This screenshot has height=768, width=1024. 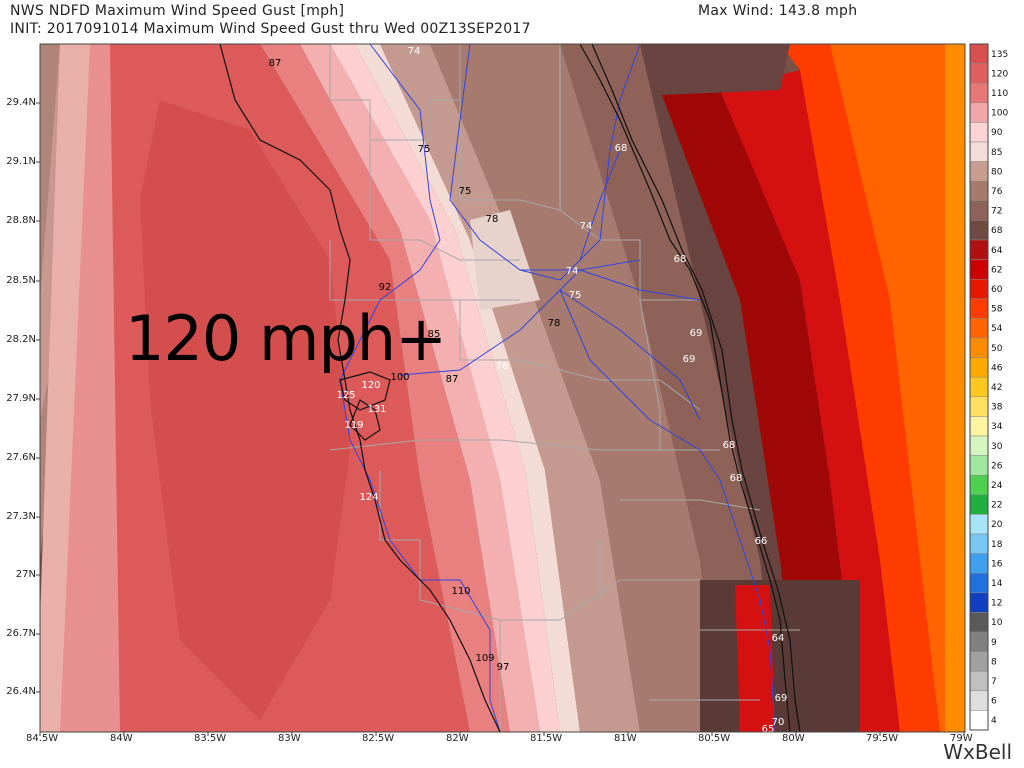 What do you see at coordinates (997, 466) in the screenshot?
I see `legend-label: 26` at bounding box center [997, 466].